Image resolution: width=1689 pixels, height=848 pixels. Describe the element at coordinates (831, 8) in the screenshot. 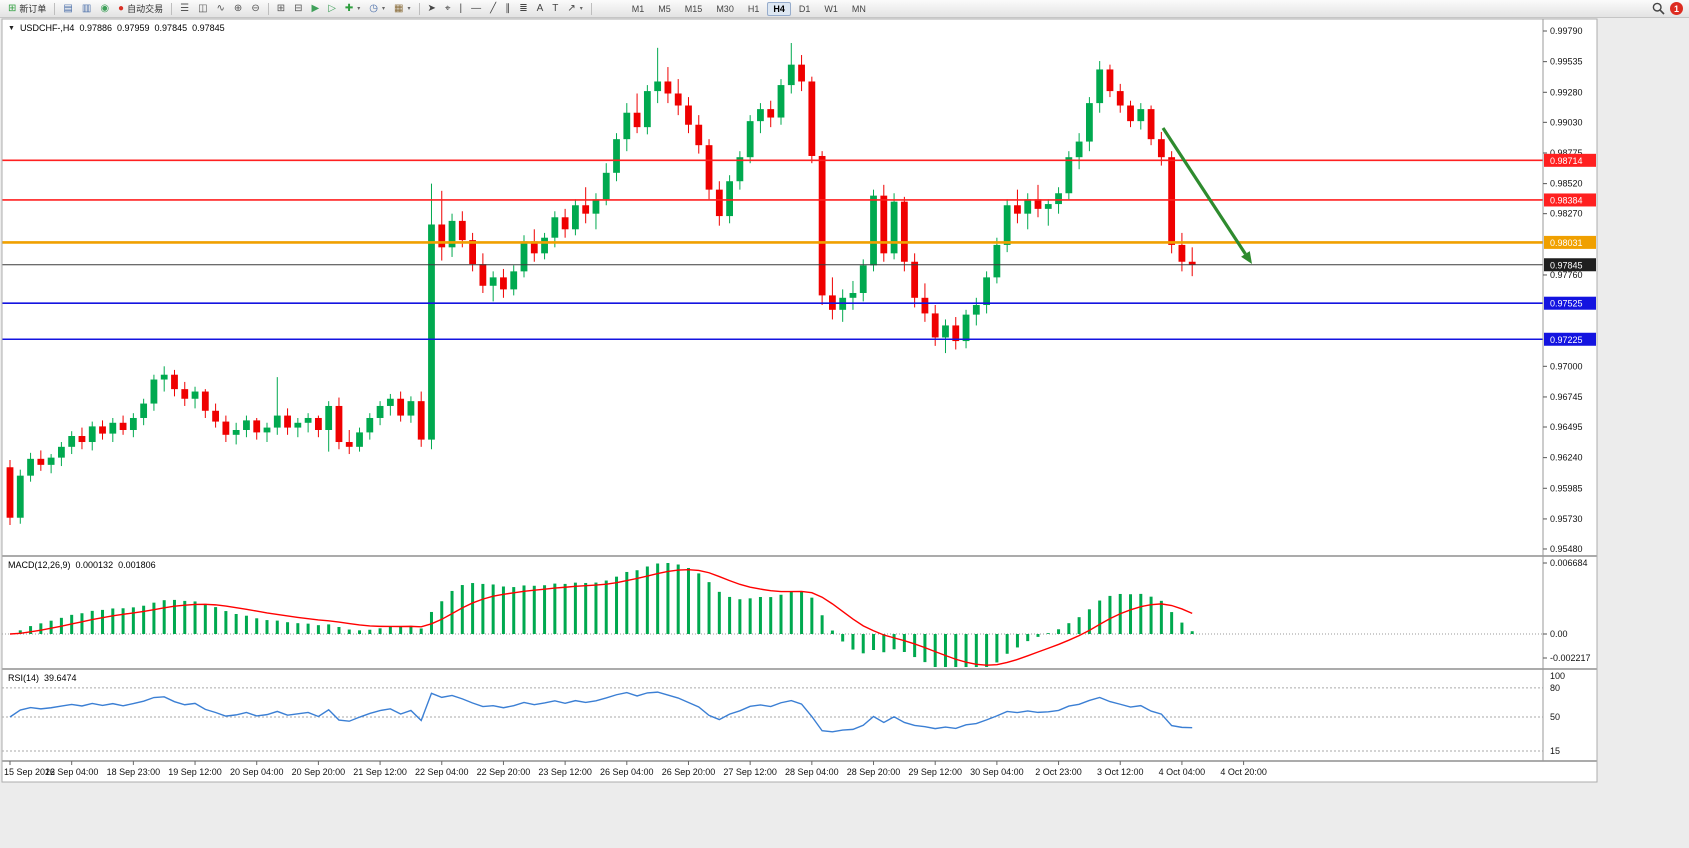

I see `timeframe-w1-button: W1` at that location.